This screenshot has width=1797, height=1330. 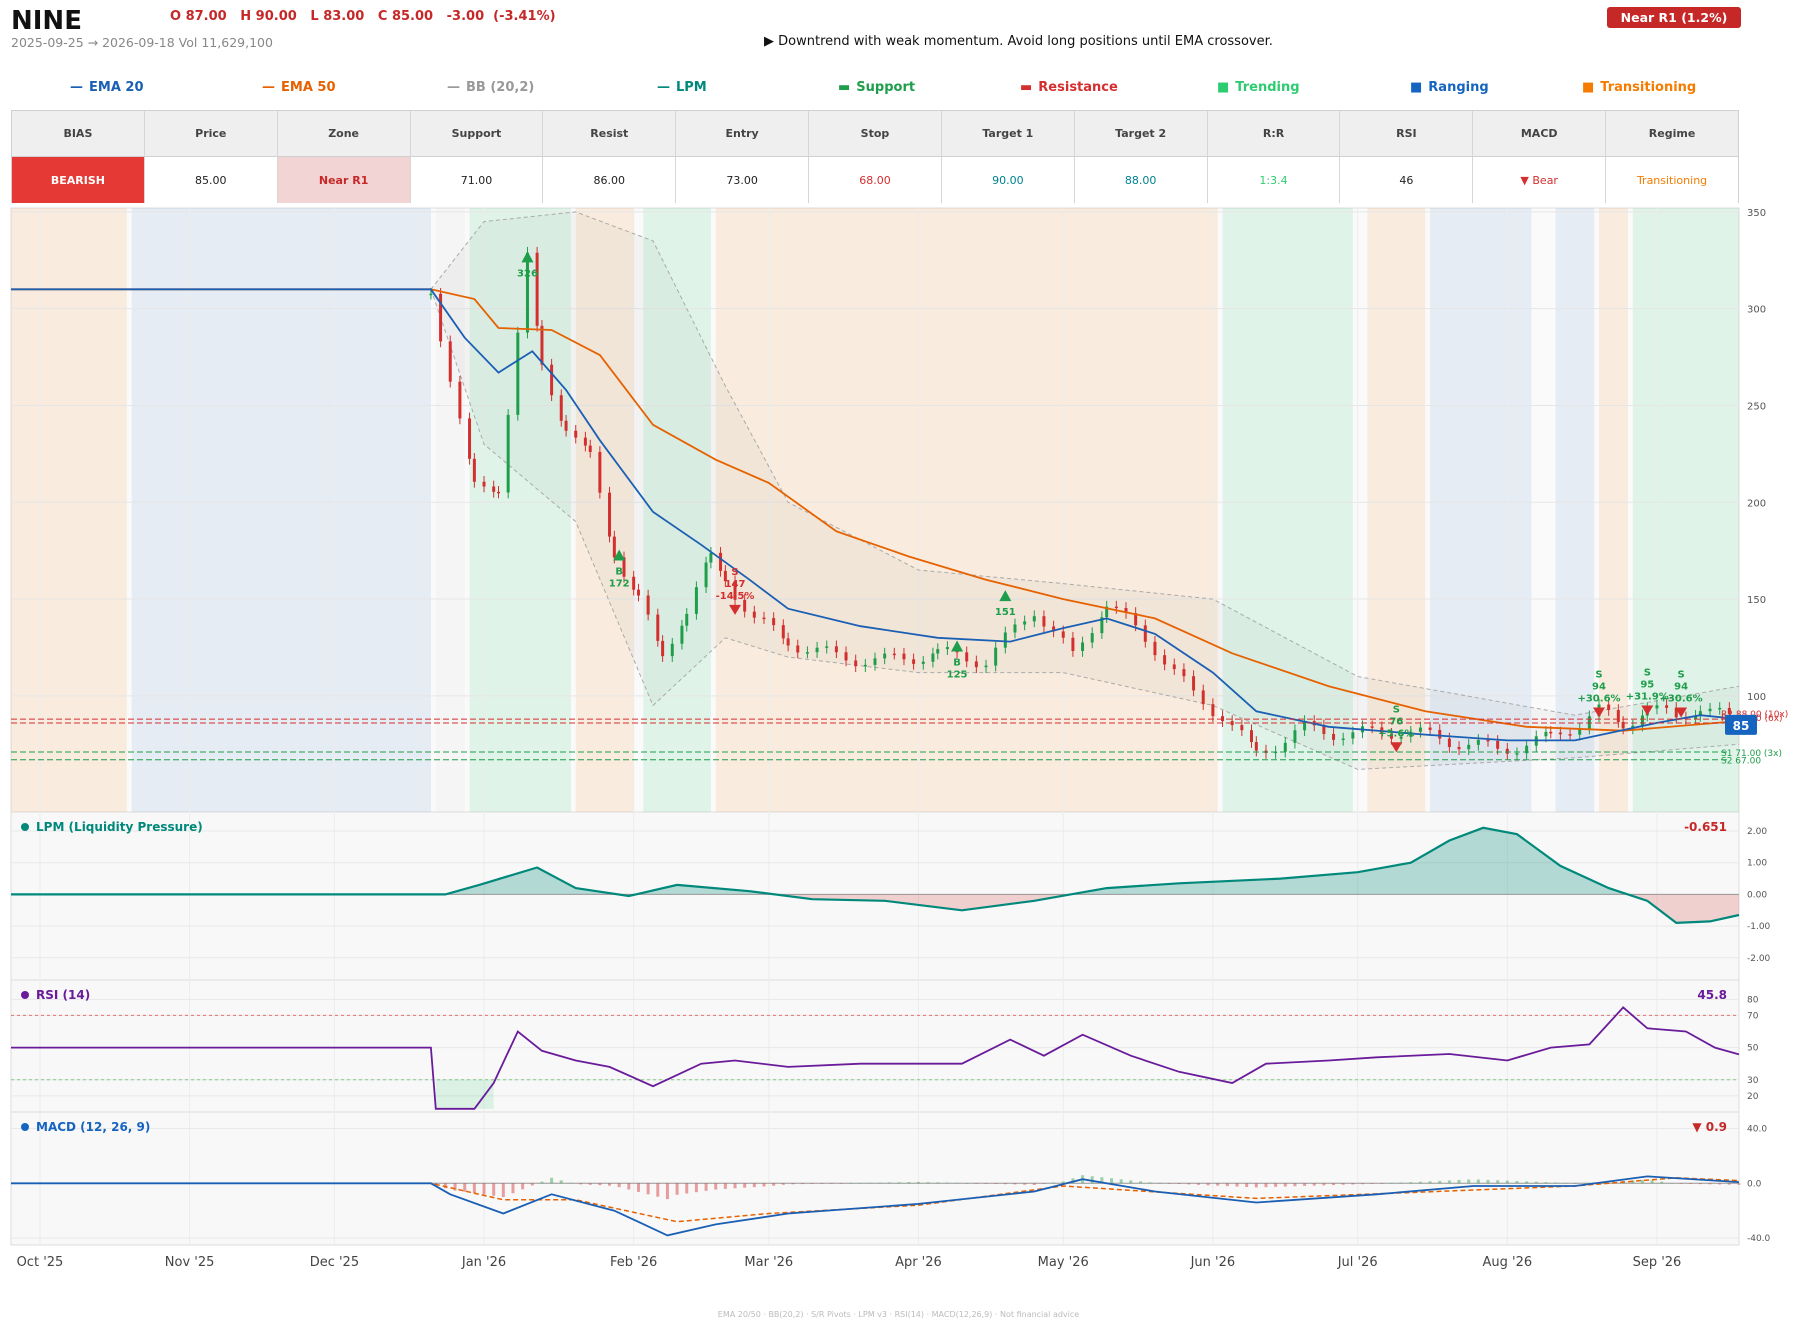 What do you see at coordinates (1005, 612) in the screenshot?
I see `buy-signal-label: 151` at bounding box center [1005, 612].